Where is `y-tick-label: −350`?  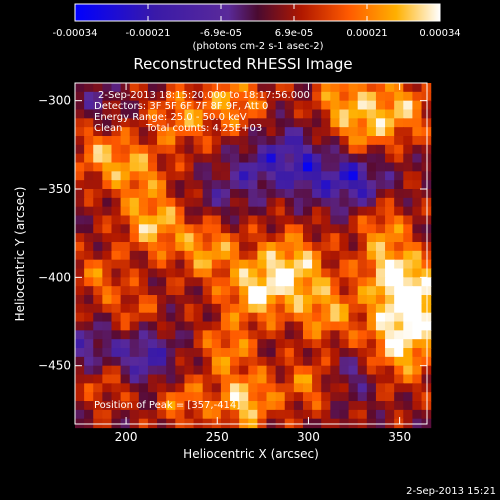 y-tick-label: −350 is located at coordinates (54, 189).